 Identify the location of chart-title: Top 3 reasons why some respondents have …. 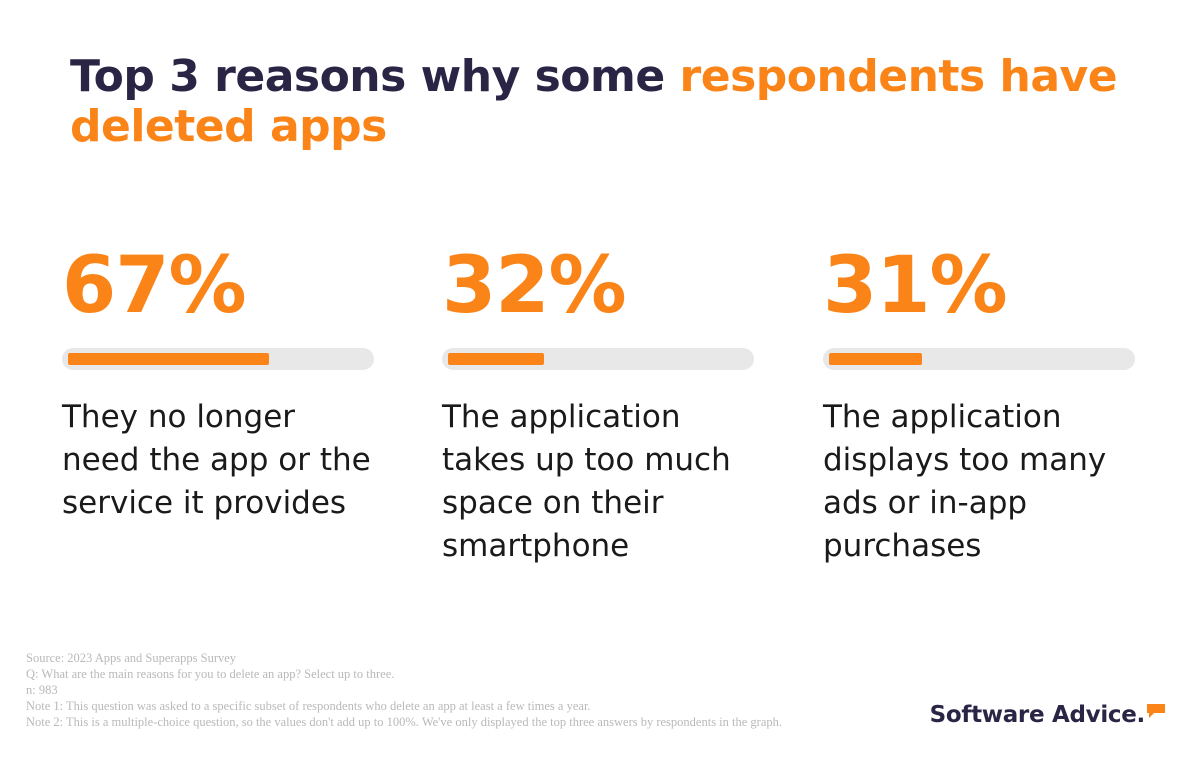
(600, 102).